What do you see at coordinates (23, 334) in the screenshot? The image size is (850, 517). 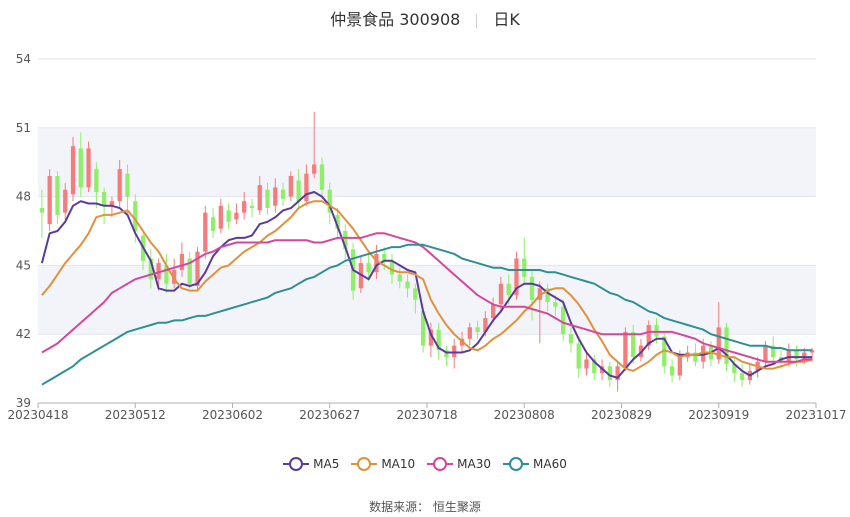 I see `y-tick-label: 42` at bounding box center [23, 334].